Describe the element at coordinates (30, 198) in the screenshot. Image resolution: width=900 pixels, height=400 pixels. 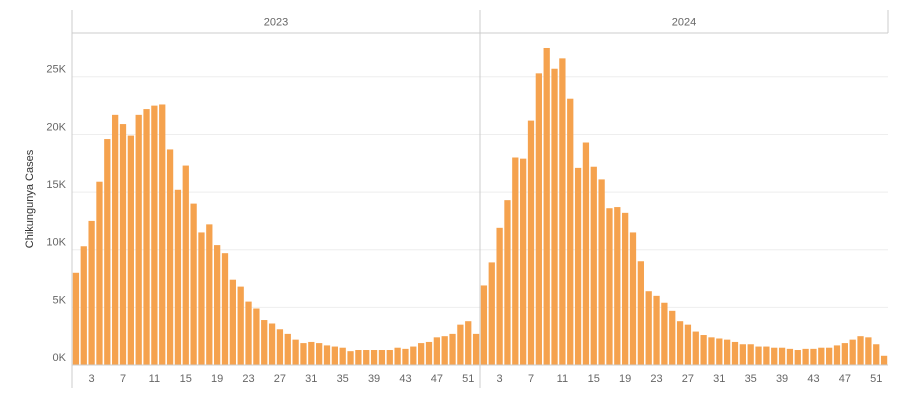
I see `y-axis-label: Chikungunya Cases` at that location.